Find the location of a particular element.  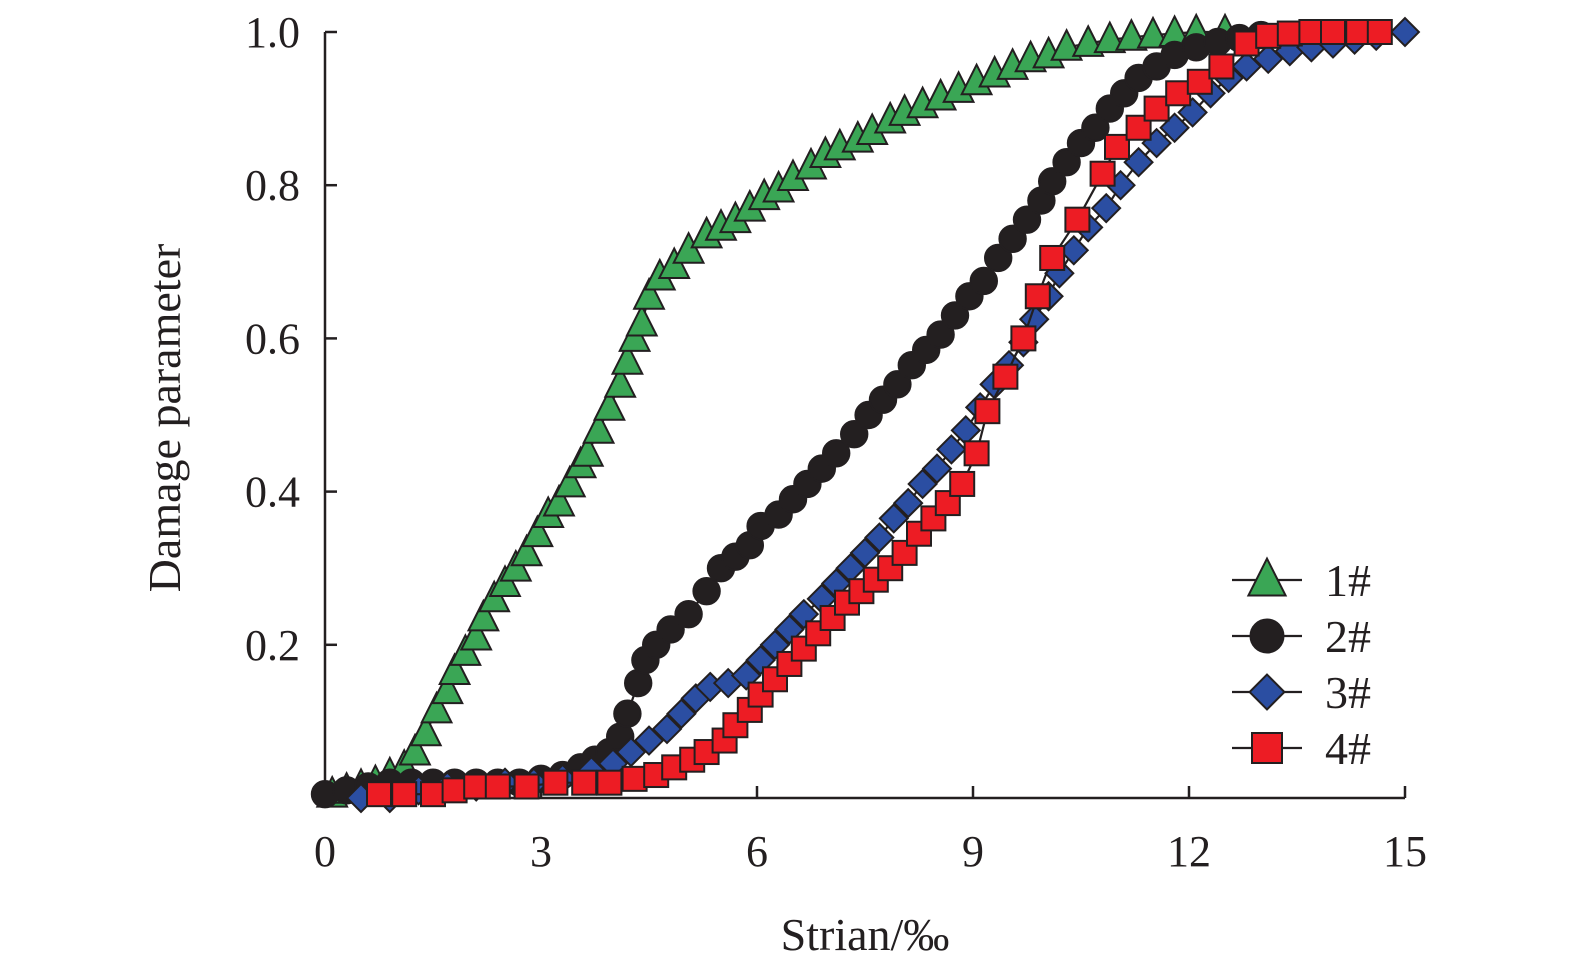

y-tick-label: 1.0 is located at coordinates (272, 32).